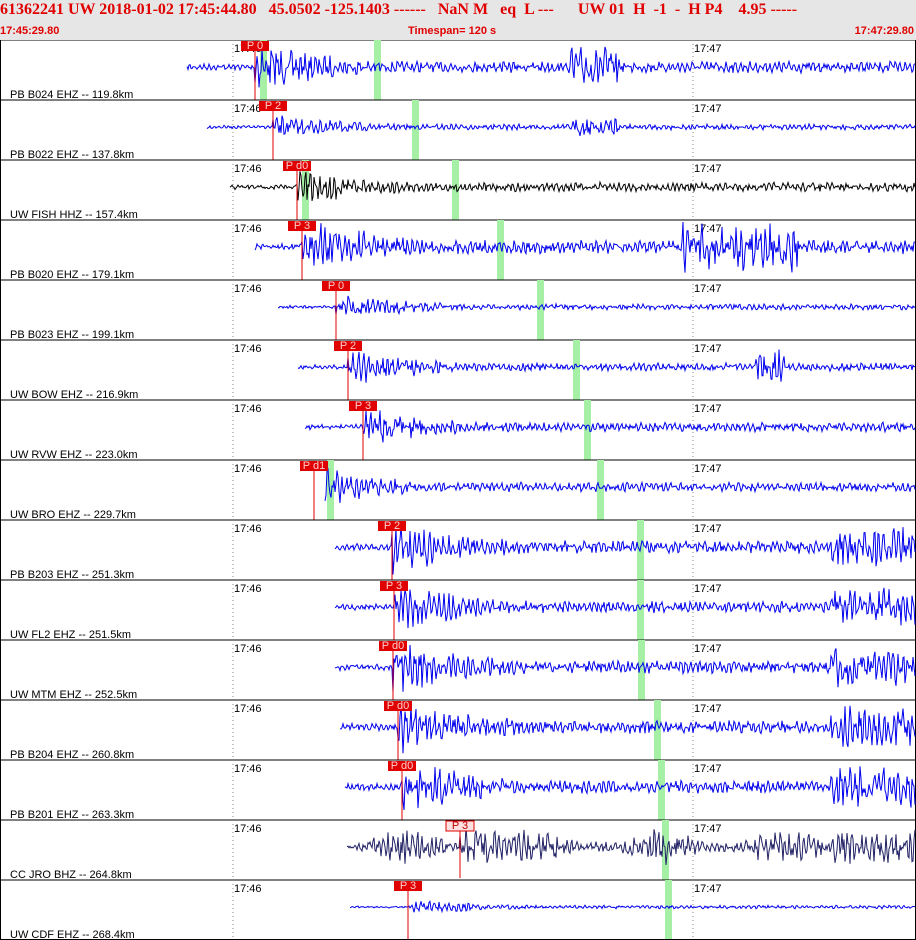  What do you see at coordinates (884, 31) in the screenshot?
I see `end-time: 17:47:29.80` at bounding box center [884, 31].